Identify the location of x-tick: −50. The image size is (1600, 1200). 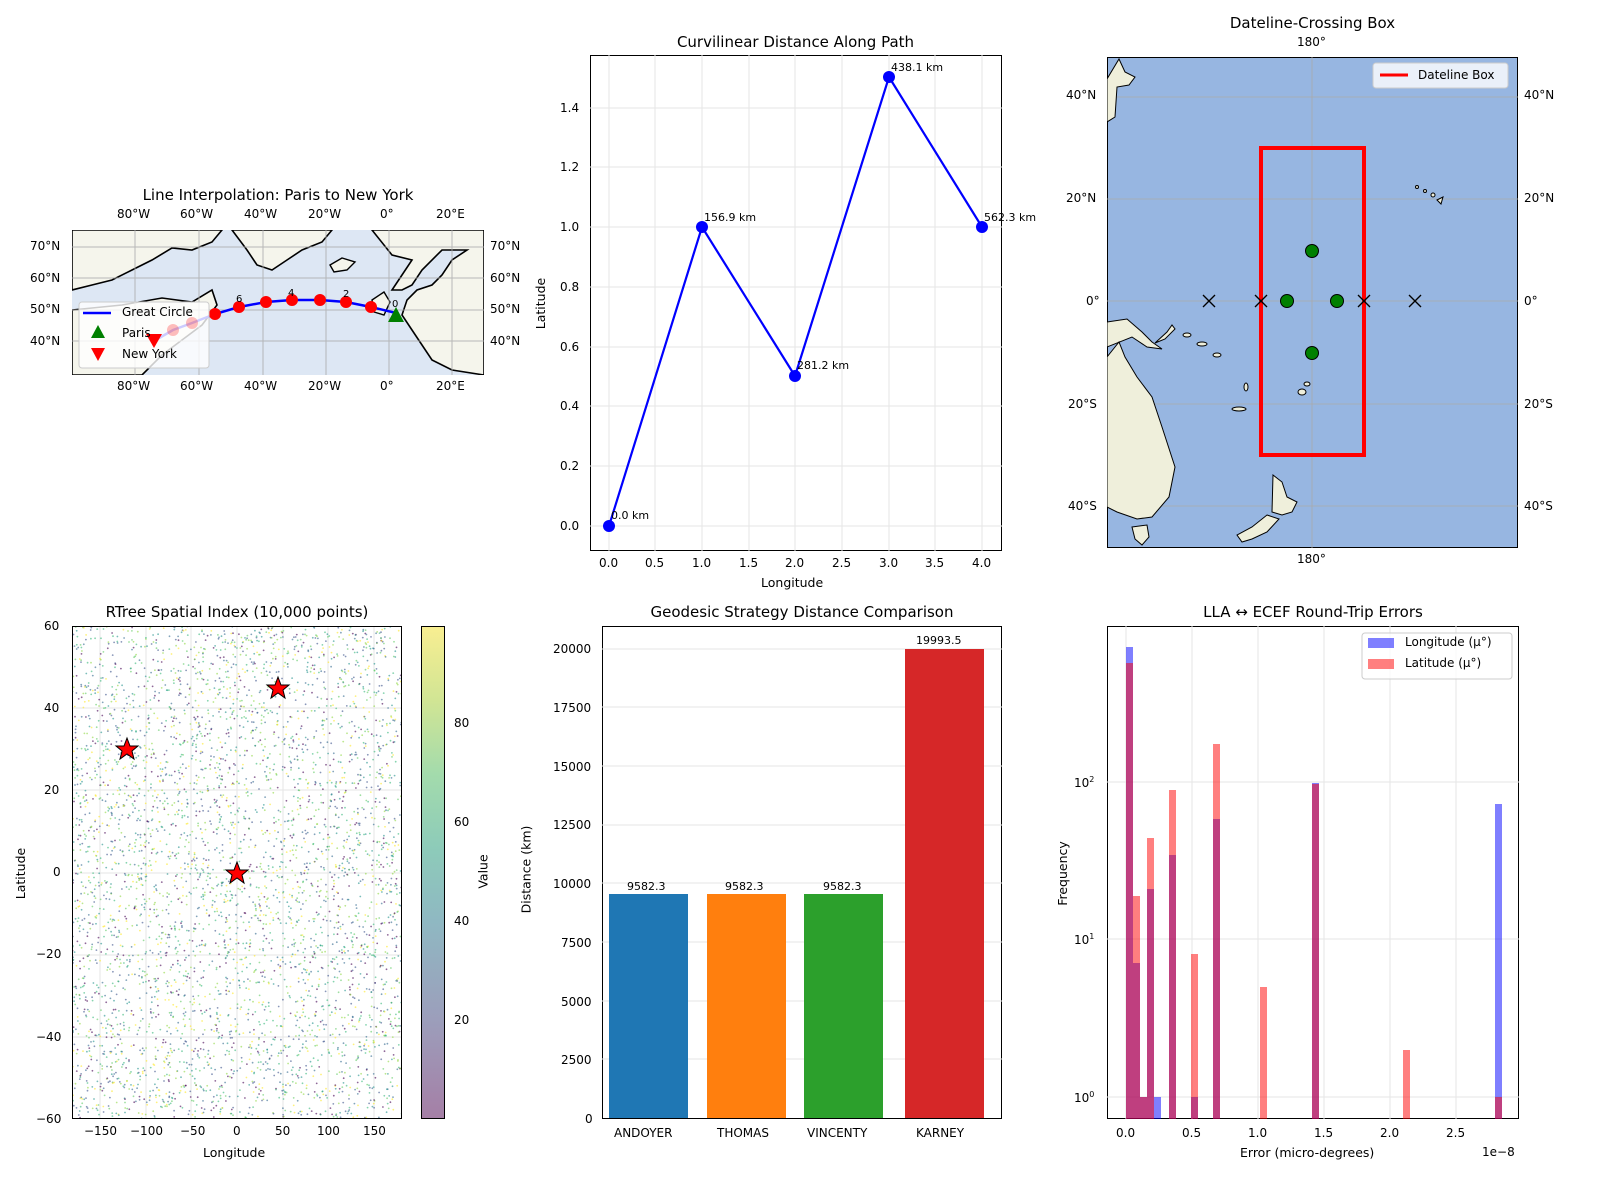
(193, 1131).